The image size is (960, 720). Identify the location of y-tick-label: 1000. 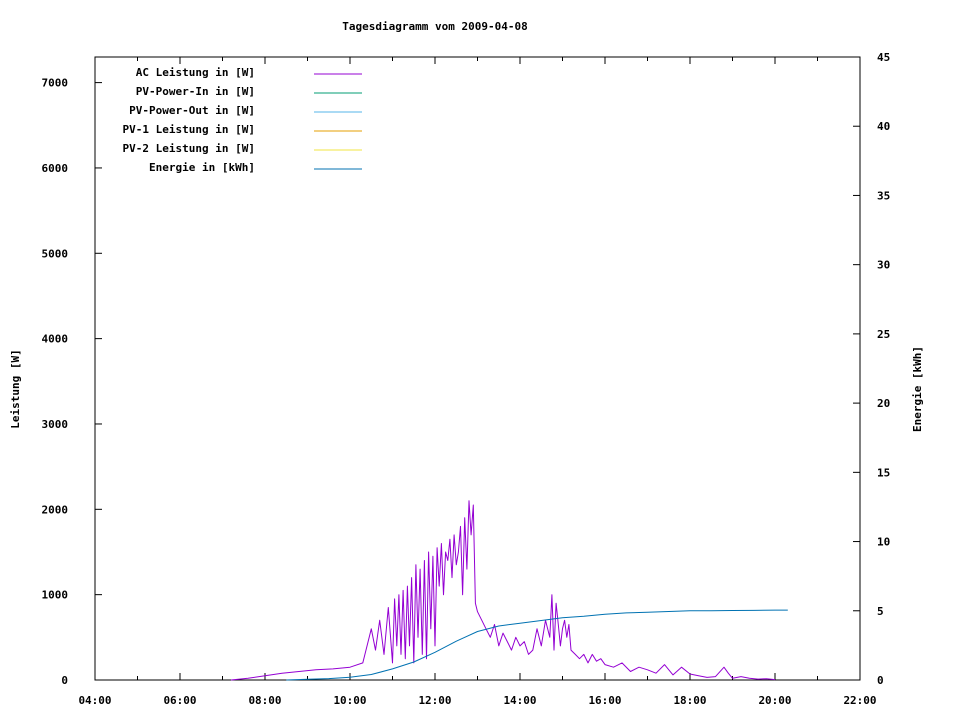
(55, 595).